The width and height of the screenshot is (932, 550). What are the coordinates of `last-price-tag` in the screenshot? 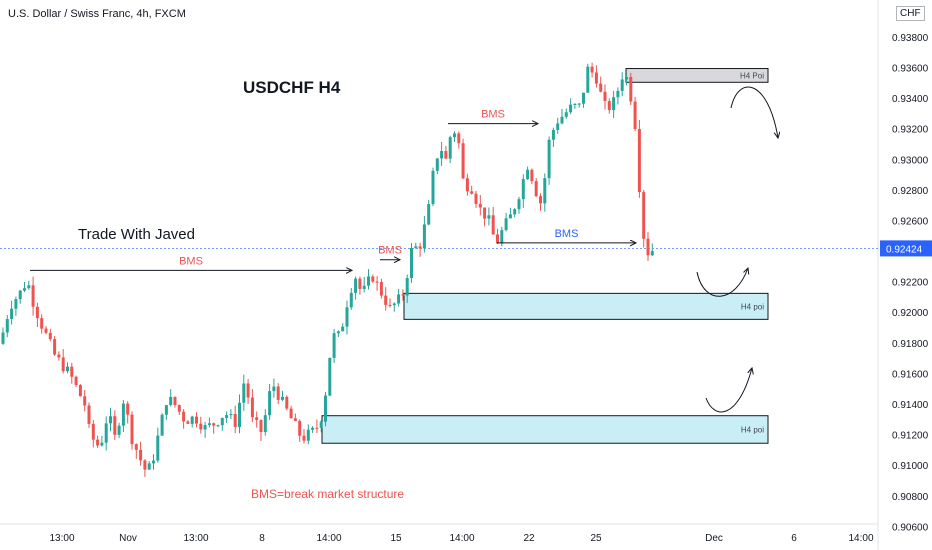 It's located at (906, 248).